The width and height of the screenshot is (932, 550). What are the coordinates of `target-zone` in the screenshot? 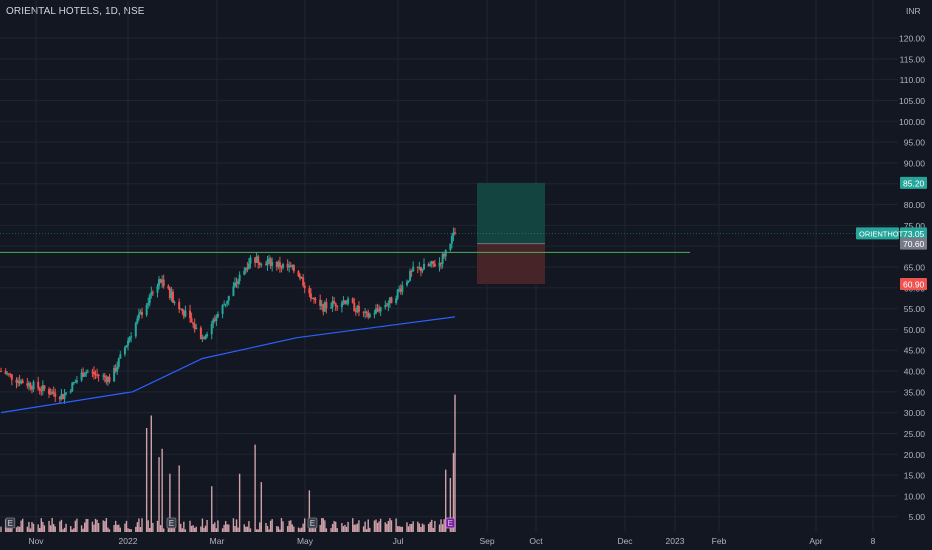 It's located at (511, 213).